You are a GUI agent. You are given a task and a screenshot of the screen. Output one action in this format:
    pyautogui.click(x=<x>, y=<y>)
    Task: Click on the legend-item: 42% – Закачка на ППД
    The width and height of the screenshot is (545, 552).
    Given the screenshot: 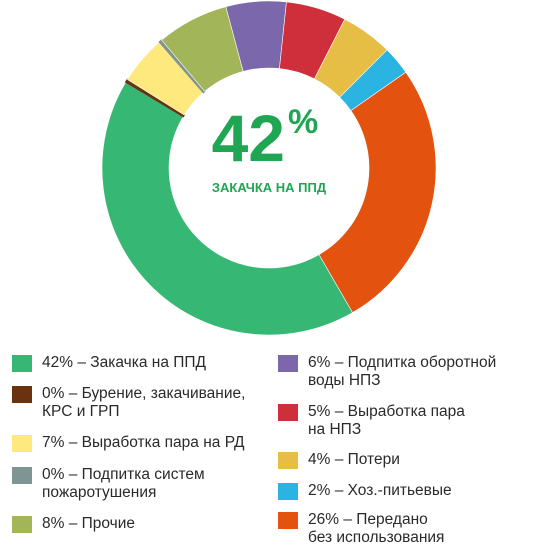 What is the action you would take?
    pyautogui.click(x=109, y=363)
    